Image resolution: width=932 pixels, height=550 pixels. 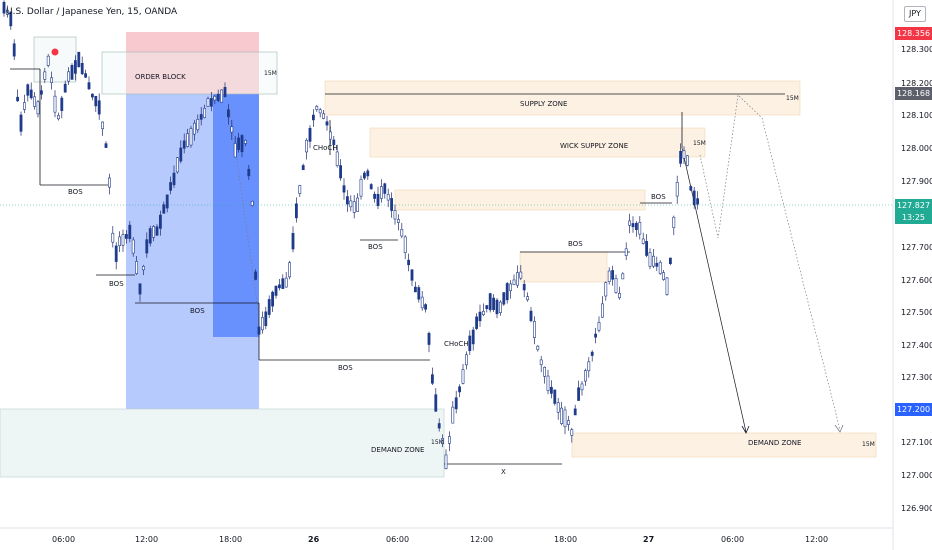 What do you see at coordinates (916, 312) in the screenshot?
I see `price-tick: 127.500` at bounding box center [916, 312].